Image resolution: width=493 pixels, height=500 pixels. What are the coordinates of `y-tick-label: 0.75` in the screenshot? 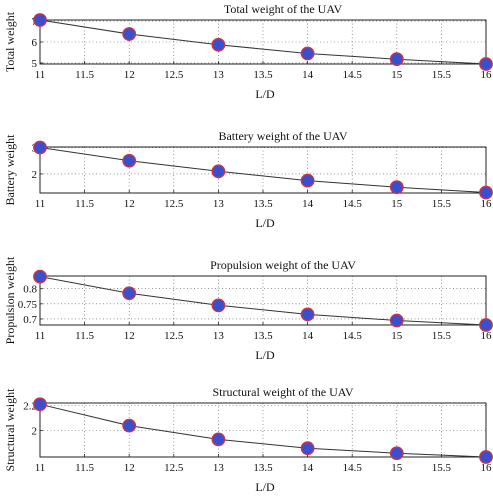 It's located at (28, 305).